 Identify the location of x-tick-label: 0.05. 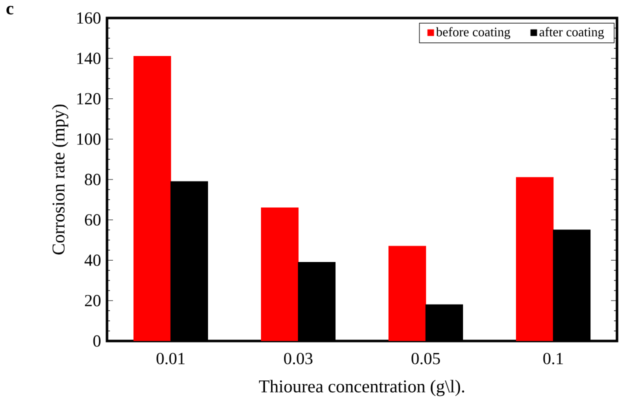
(426, 358).